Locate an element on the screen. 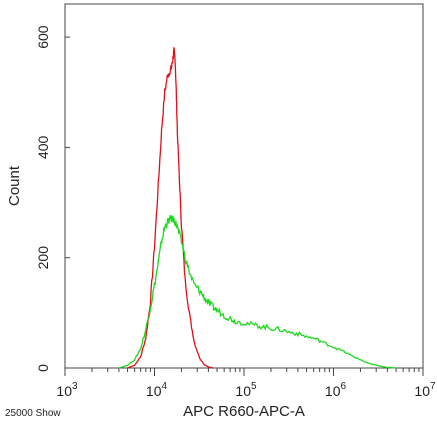 The width and height of the screenshot is (437, 427). corner-label: 25000 Show is located at coordinates (33, 413).